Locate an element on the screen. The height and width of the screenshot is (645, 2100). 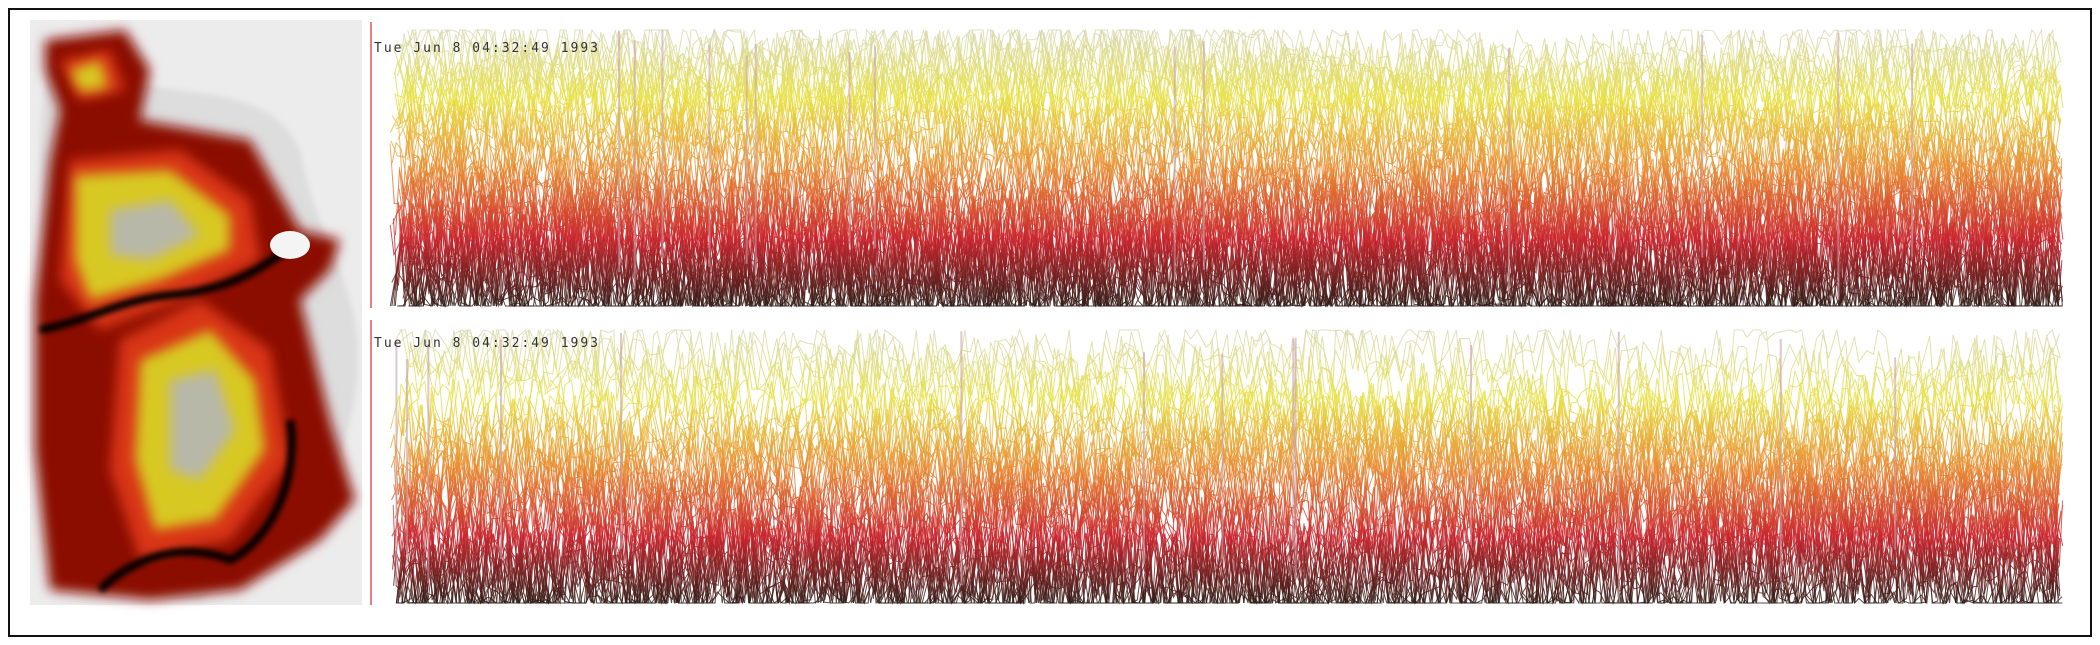
map-region-core is located at coordinates (172, 340).